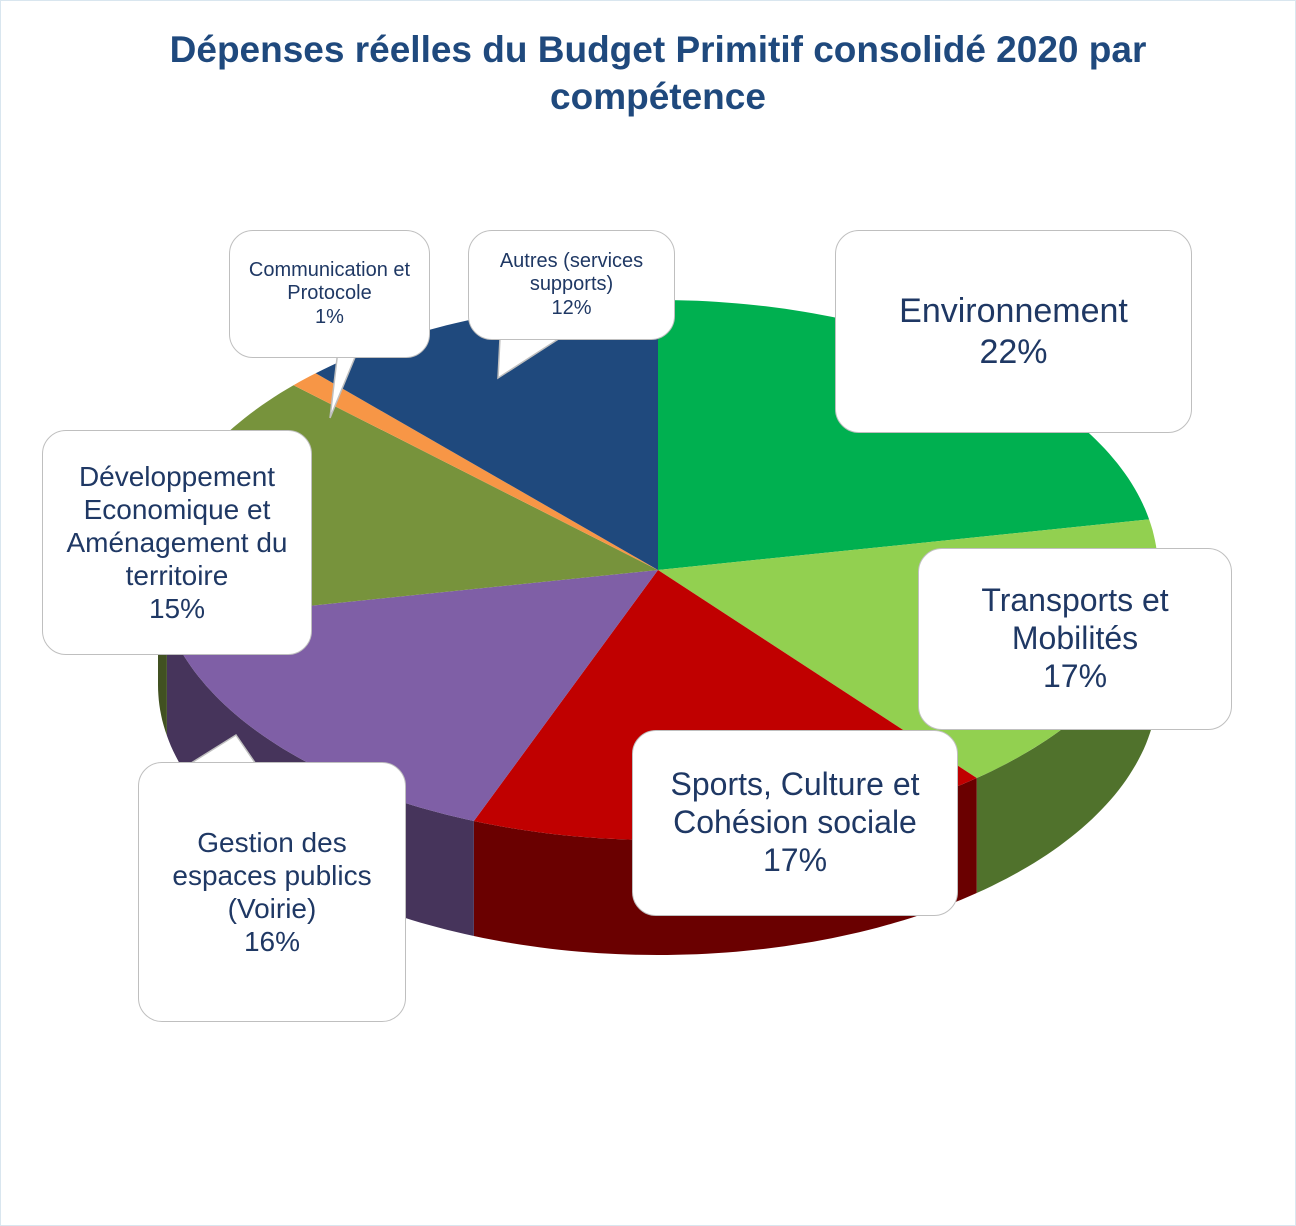  What do you see at coordinates (272, 875) in the screenshot?
I see `category-label: Gestion des espaces publics (Voirie)` at bounding box center [272, 875].